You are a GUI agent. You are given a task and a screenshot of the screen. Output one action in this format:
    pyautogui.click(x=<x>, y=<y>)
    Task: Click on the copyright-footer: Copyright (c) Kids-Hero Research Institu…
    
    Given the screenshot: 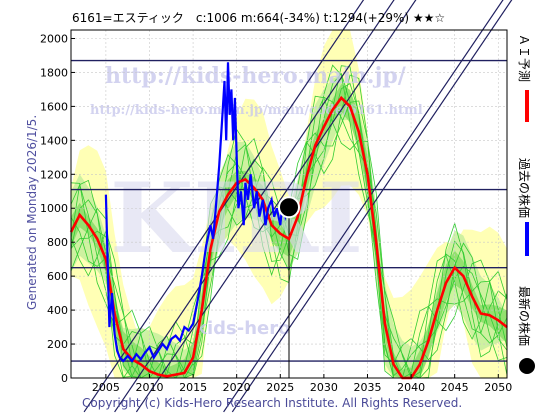 What is the action you would take?
    pyautogui.click(x=272, y=403)
    